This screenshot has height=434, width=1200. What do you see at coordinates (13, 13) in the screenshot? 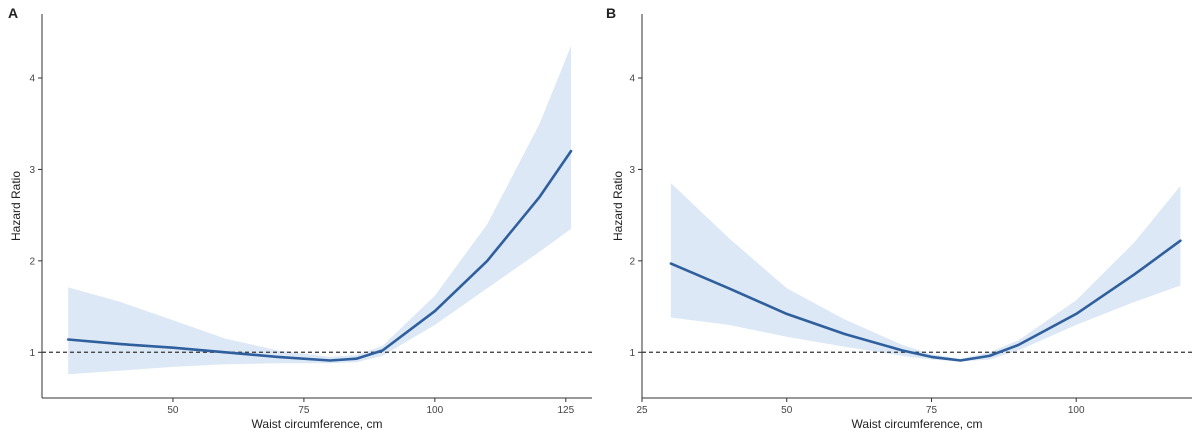
I see `panel-label: A` at bounding box center [13, 13].